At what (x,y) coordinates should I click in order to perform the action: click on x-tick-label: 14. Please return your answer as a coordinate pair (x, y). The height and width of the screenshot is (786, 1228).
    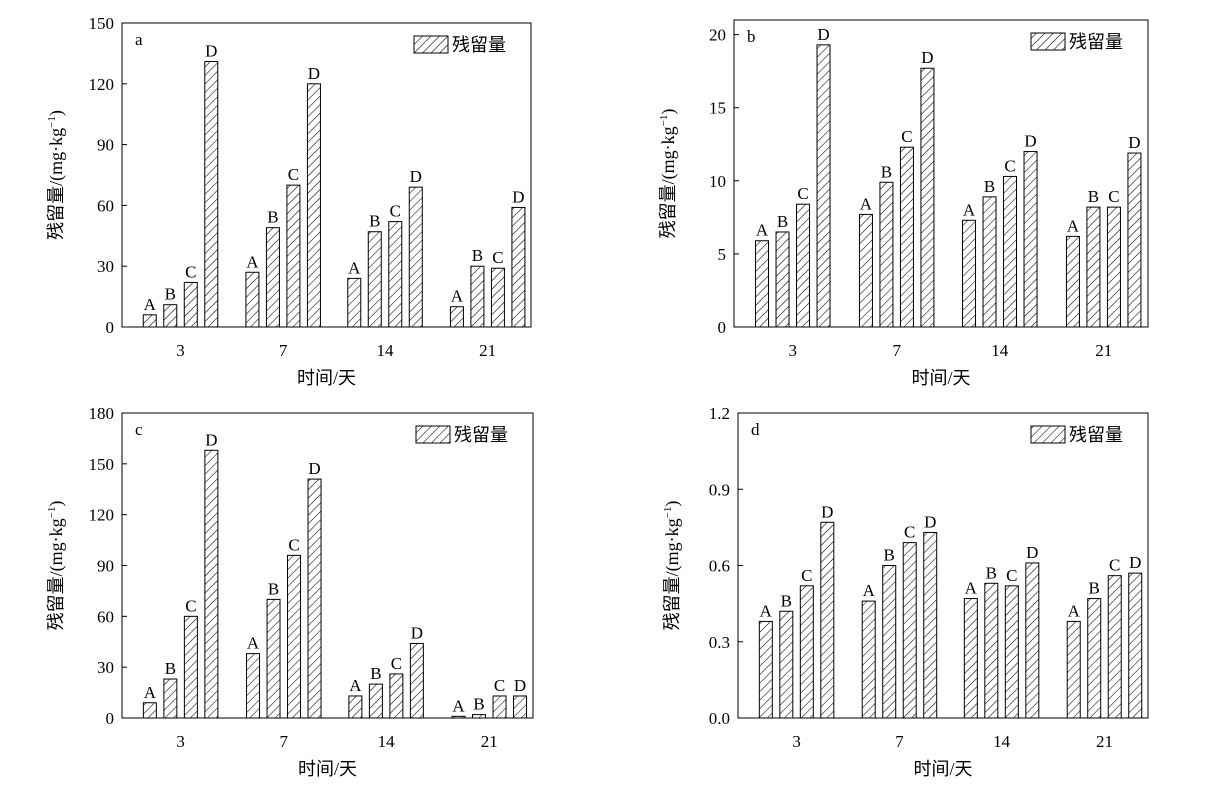
    Looking at the image, I should click on (1002, 741).